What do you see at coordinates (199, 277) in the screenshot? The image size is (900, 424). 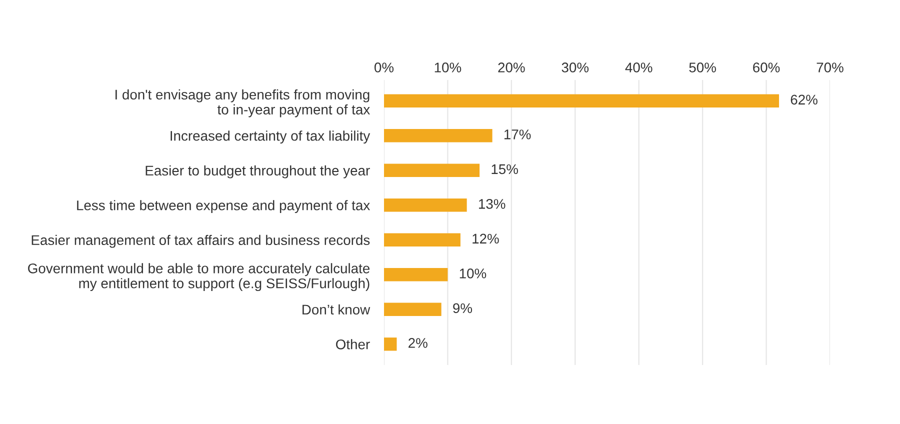 I see `y-tick-label: Government would be able to more accurately calculate my entitlement to support (e.g SEISS/Furlough)` at bounding box center [199, 277].